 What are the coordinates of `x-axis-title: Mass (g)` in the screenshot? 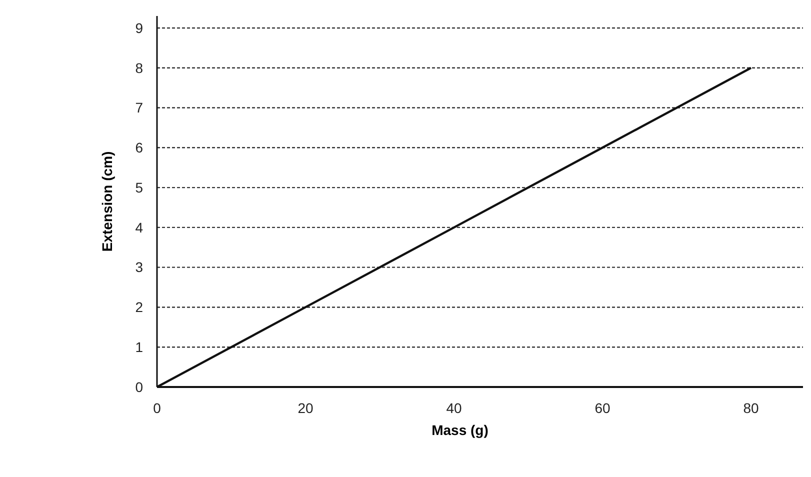 It's located at (460, 430).